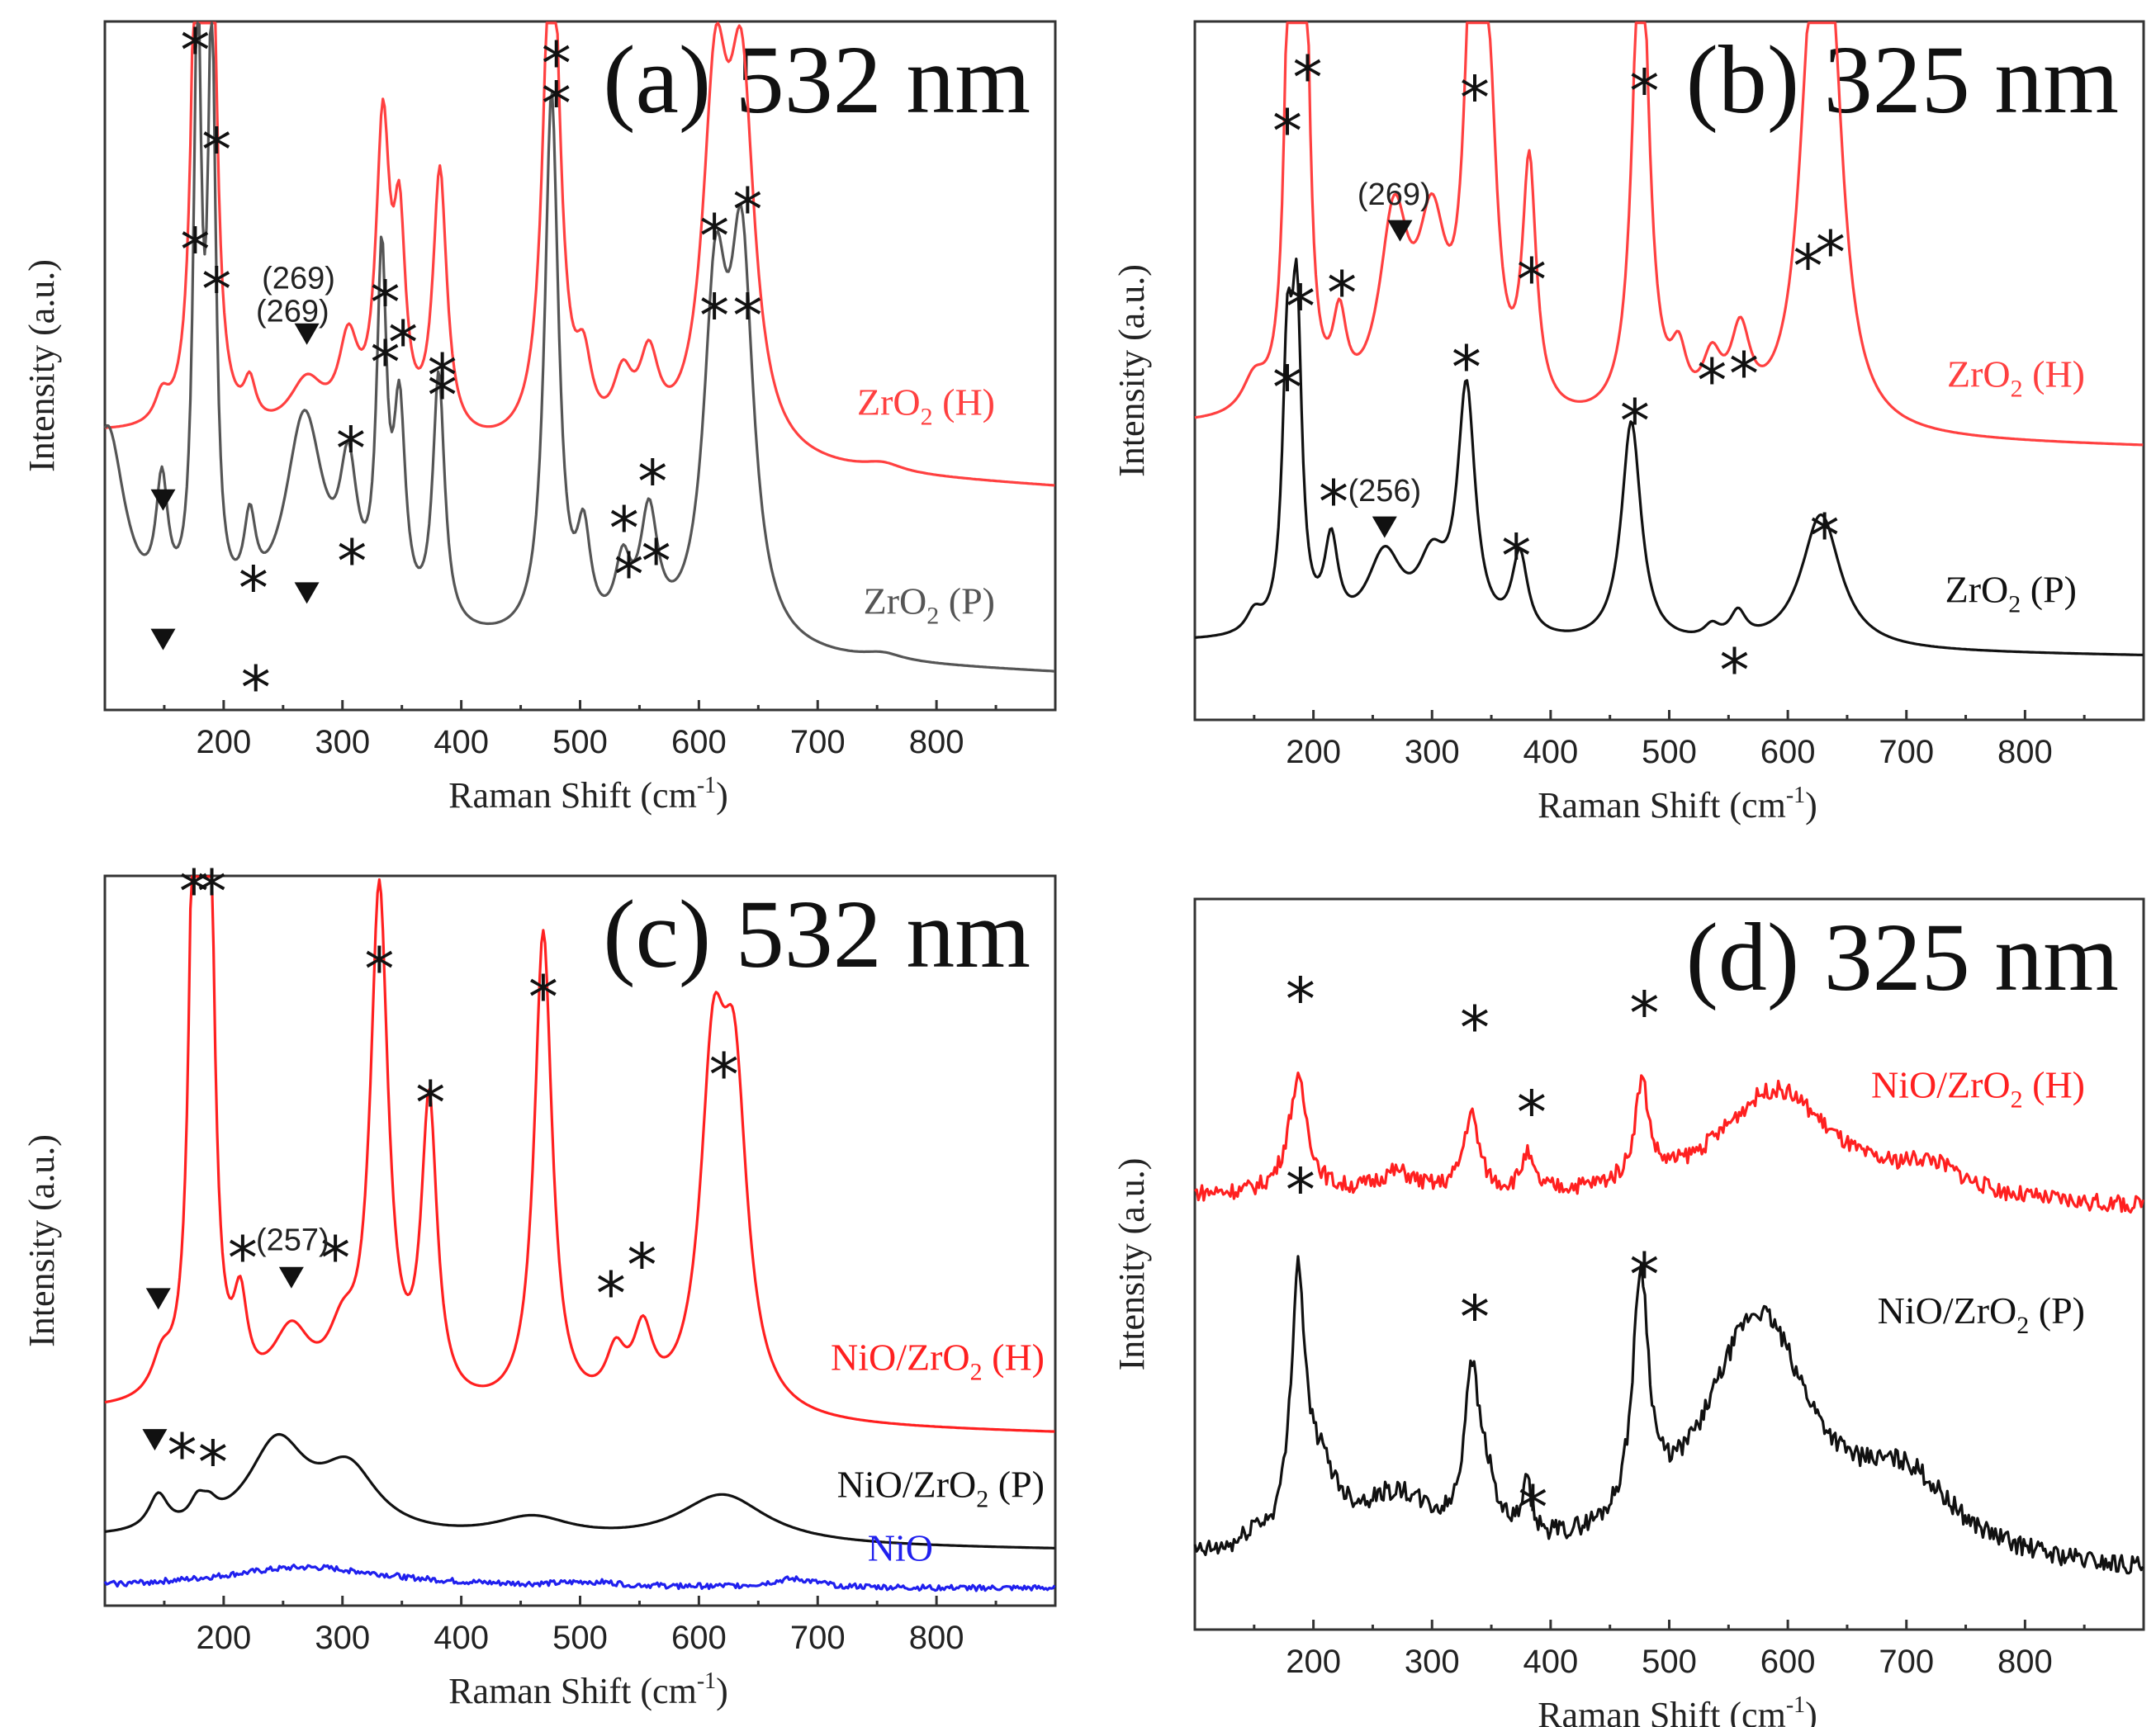  I want to click on peak-annotation: (256), so click(1384, 491).